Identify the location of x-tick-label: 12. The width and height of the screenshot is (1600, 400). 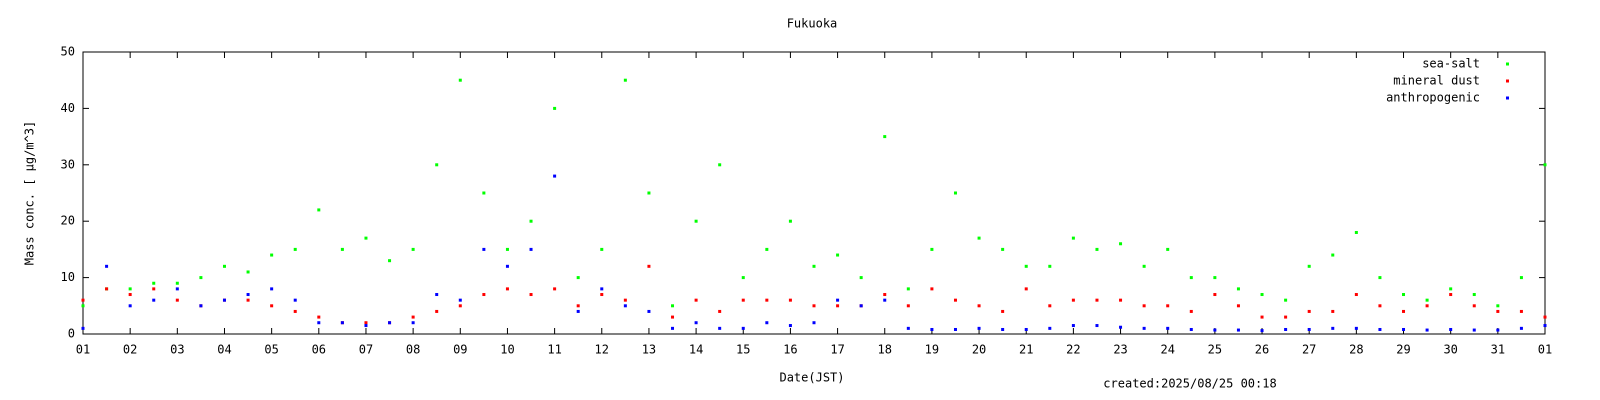
(602, 350).